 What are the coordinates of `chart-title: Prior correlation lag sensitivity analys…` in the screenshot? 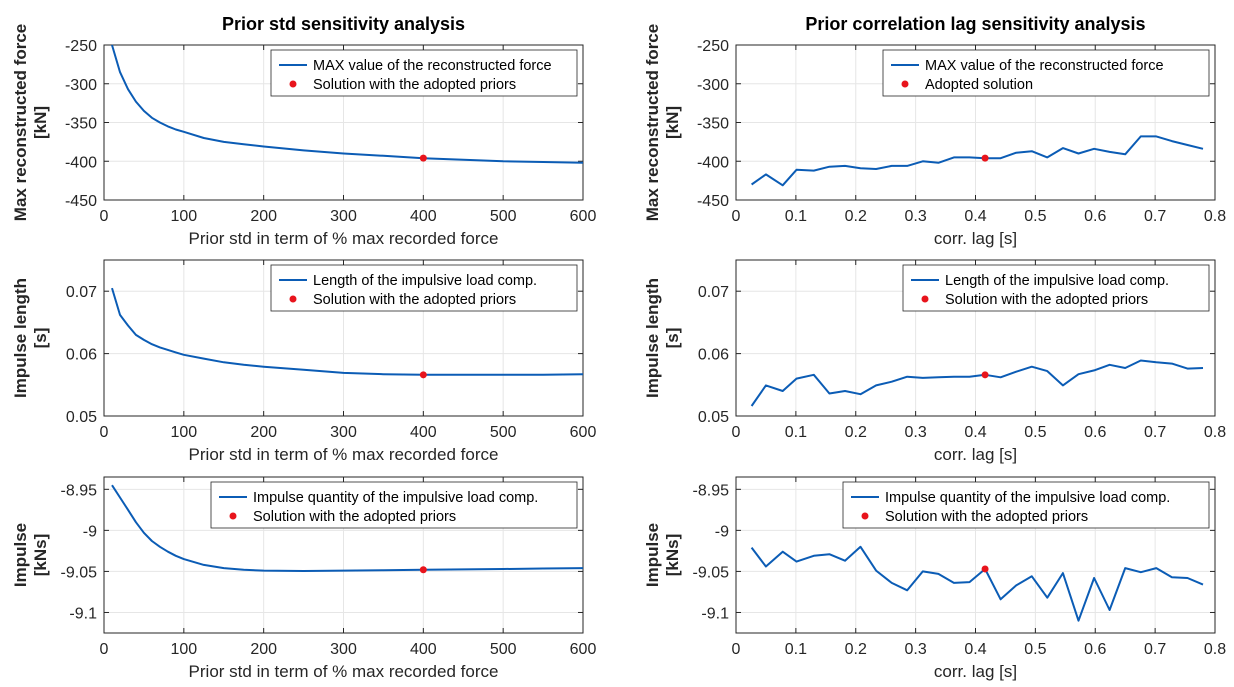 It's located at (975, 24).